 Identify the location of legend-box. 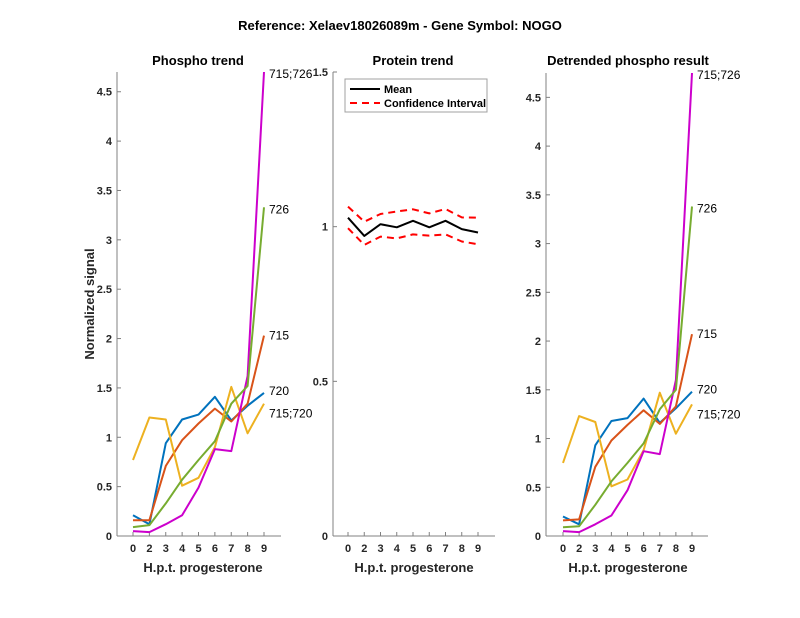
(416, 95).